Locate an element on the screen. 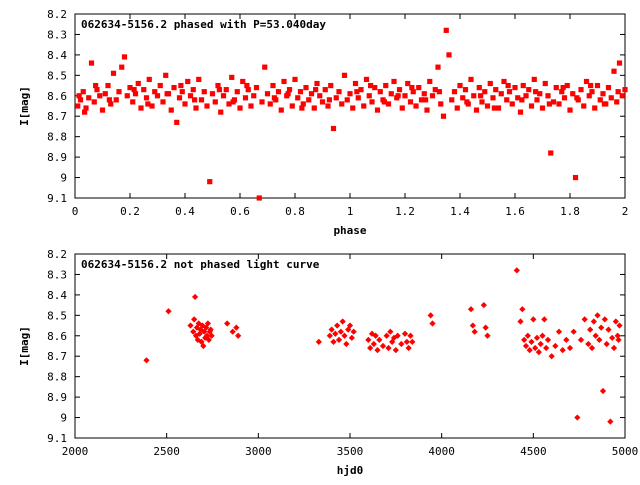 This screenshot has width=640, height=485. raw-x-tick-label: 2500 is located at coordinates (166, 451).